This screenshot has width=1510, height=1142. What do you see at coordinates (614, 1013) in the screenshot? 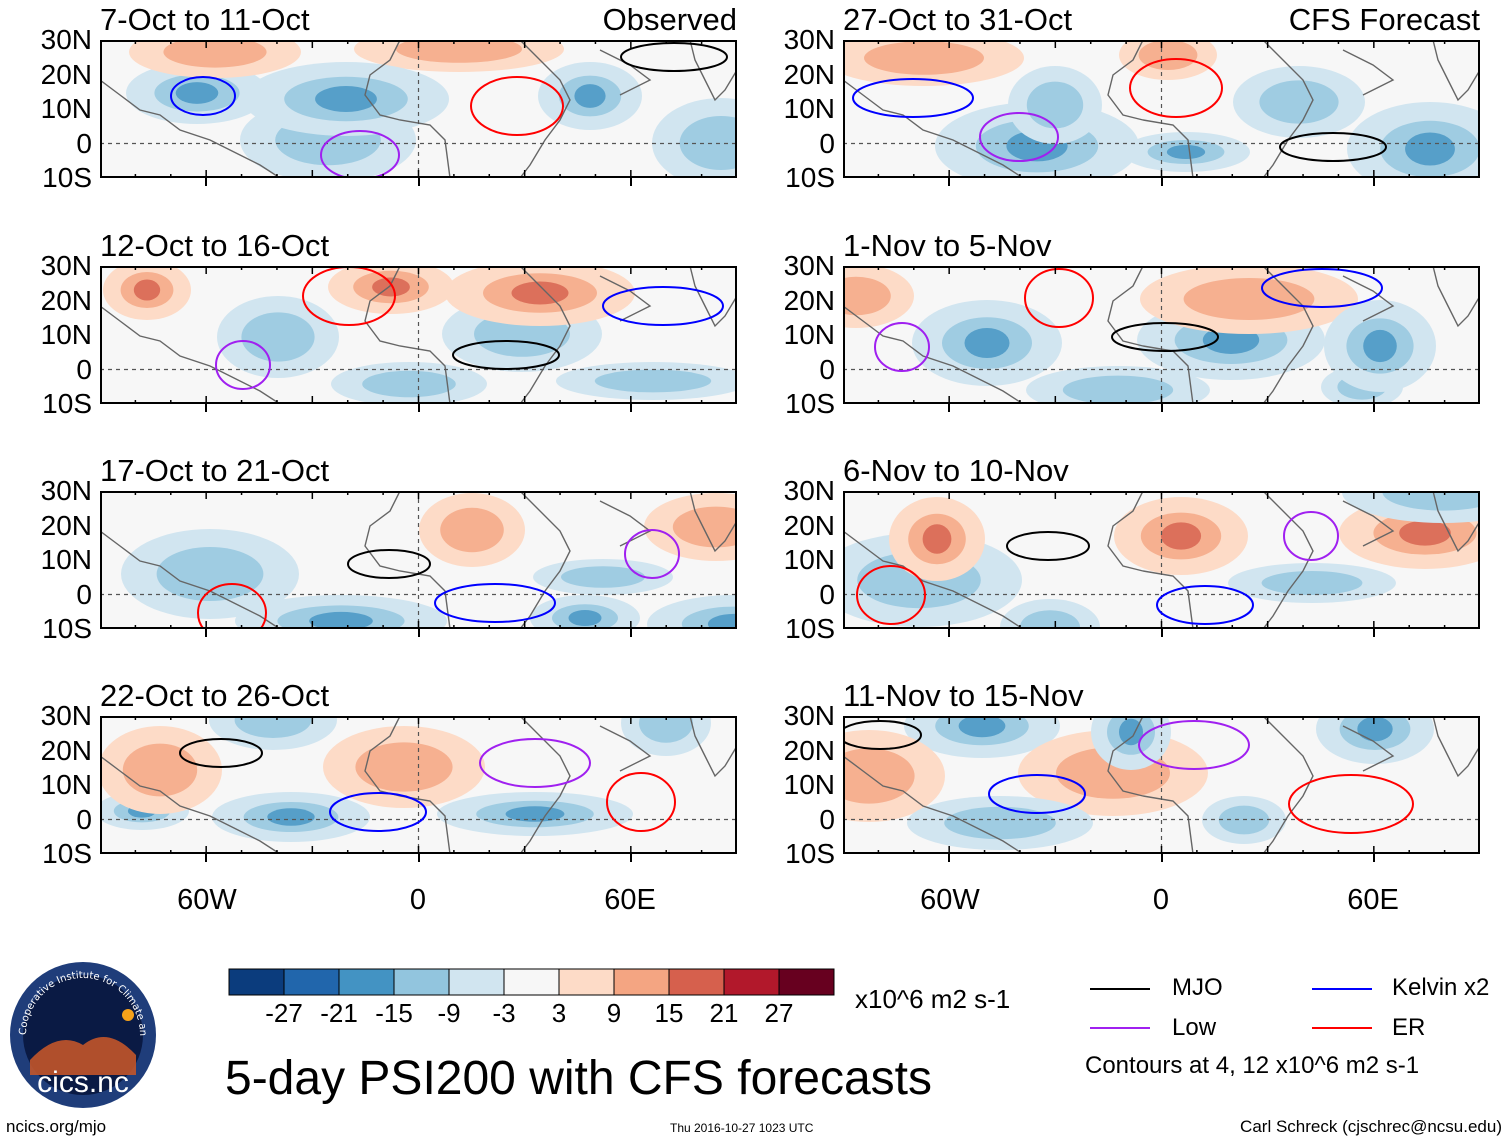
I see `colorbar-tick-label: 9` at bounding box center [614, 1013].